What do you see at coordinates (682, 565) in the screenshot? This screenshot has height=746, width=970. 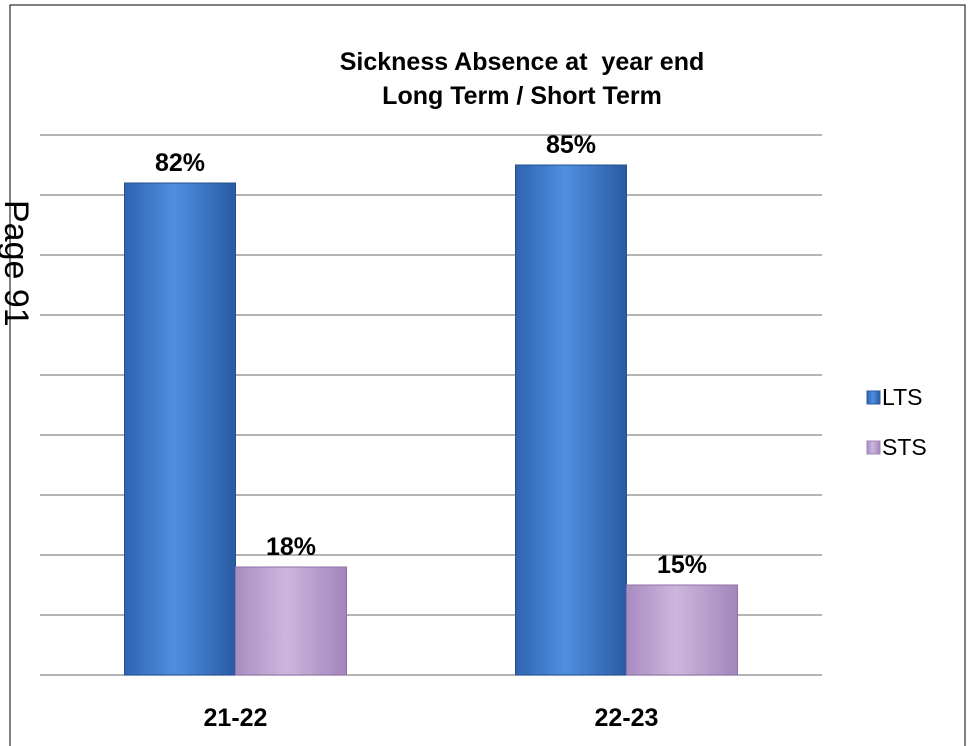 I see `data-label-sts-22-23: 15%` at bounding box center [682, 565].